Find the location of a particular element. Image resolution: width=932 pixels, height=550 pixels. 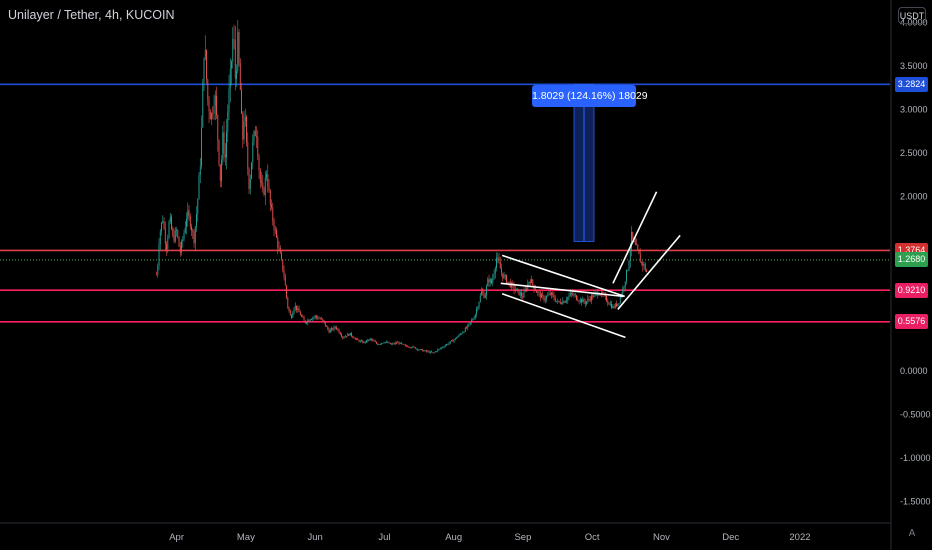

auto-scale-icon: A is located at coordinates (912, 533).